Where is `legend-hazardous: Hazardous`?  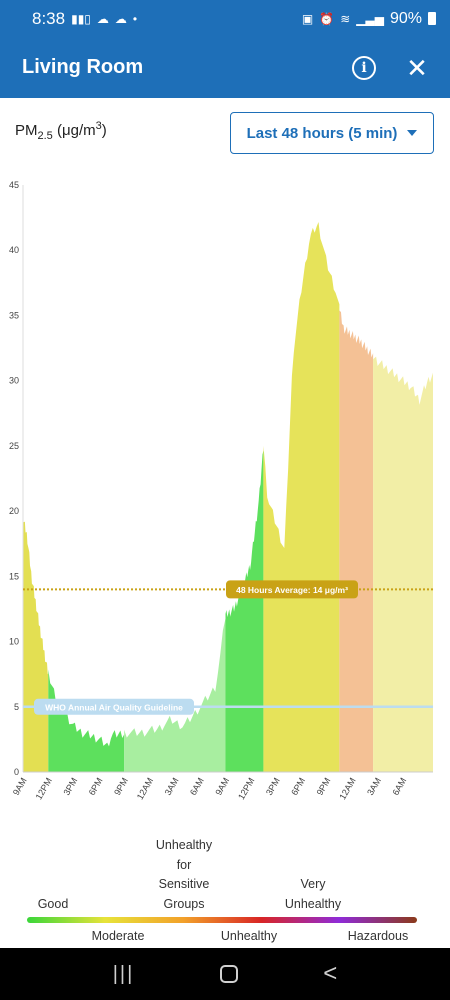 legend-hazardous: Hazardous is located at coordinates (378, 936).